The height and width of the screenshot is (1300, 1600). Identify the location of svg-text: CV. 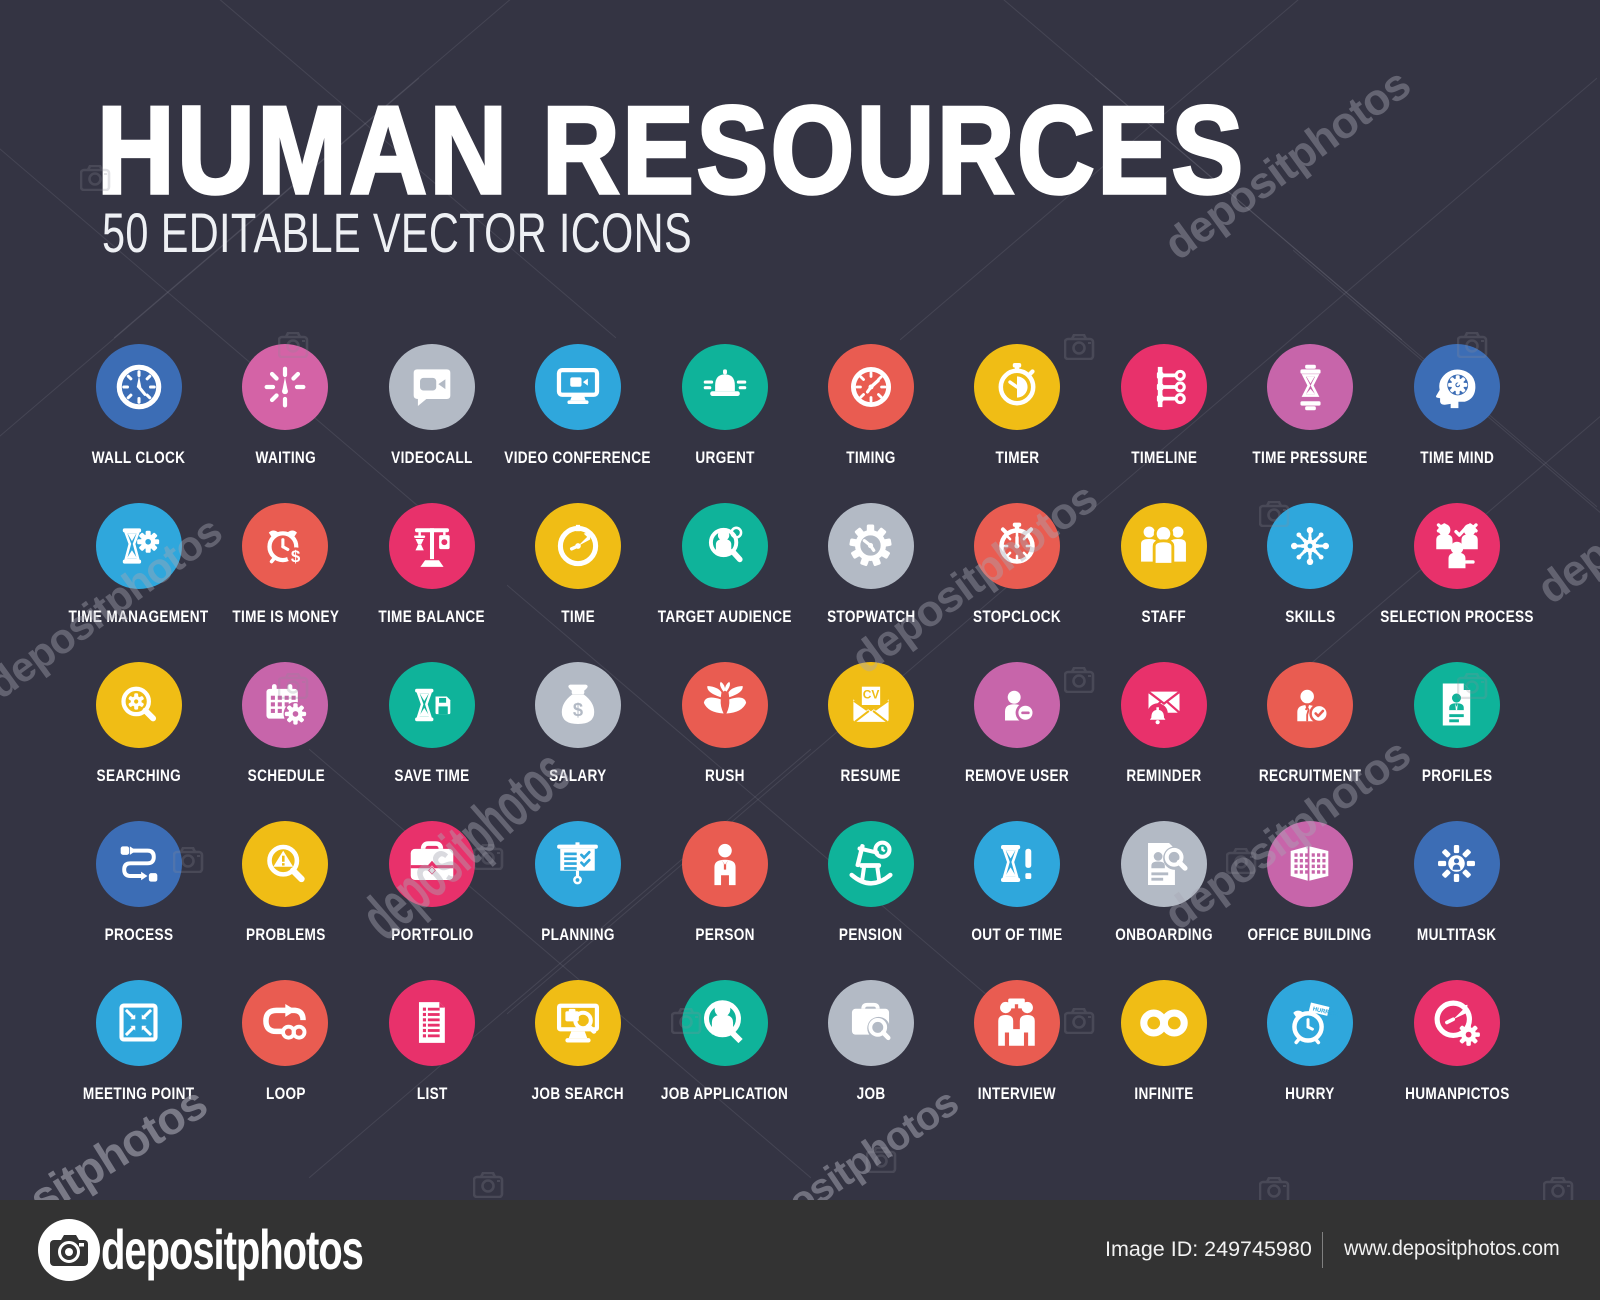
(871, 695).